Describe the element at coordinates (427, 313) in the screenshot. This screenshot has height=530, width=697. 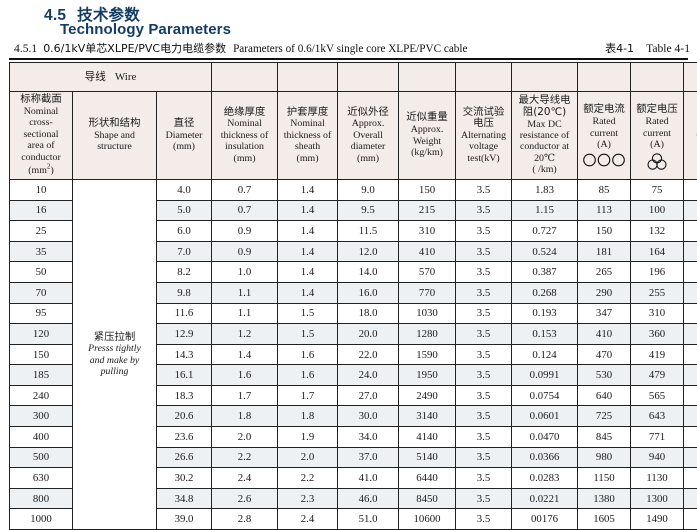
I see `cell-approx-weight: 1030` at that location.